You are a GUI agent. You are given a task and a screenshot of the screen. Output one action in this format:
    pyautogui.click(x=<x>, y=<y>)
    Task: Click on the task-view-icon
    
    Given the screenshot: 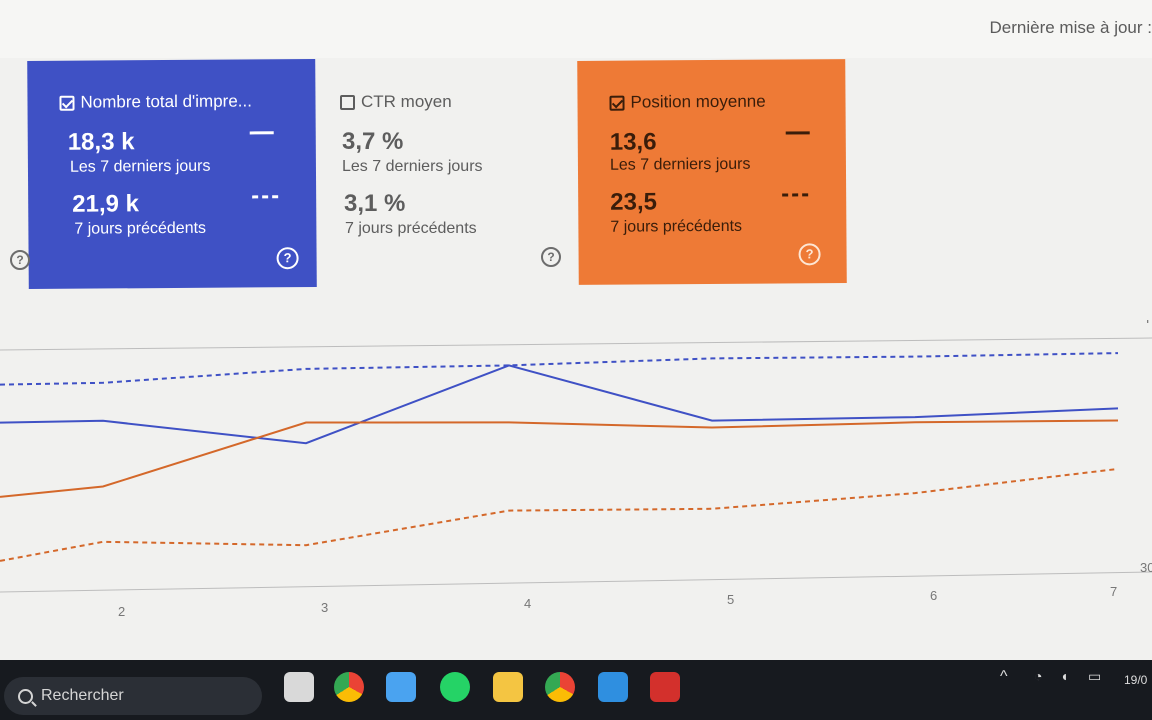 What is the action you would take?
    pyautogui.click(x=299, y=687)
    